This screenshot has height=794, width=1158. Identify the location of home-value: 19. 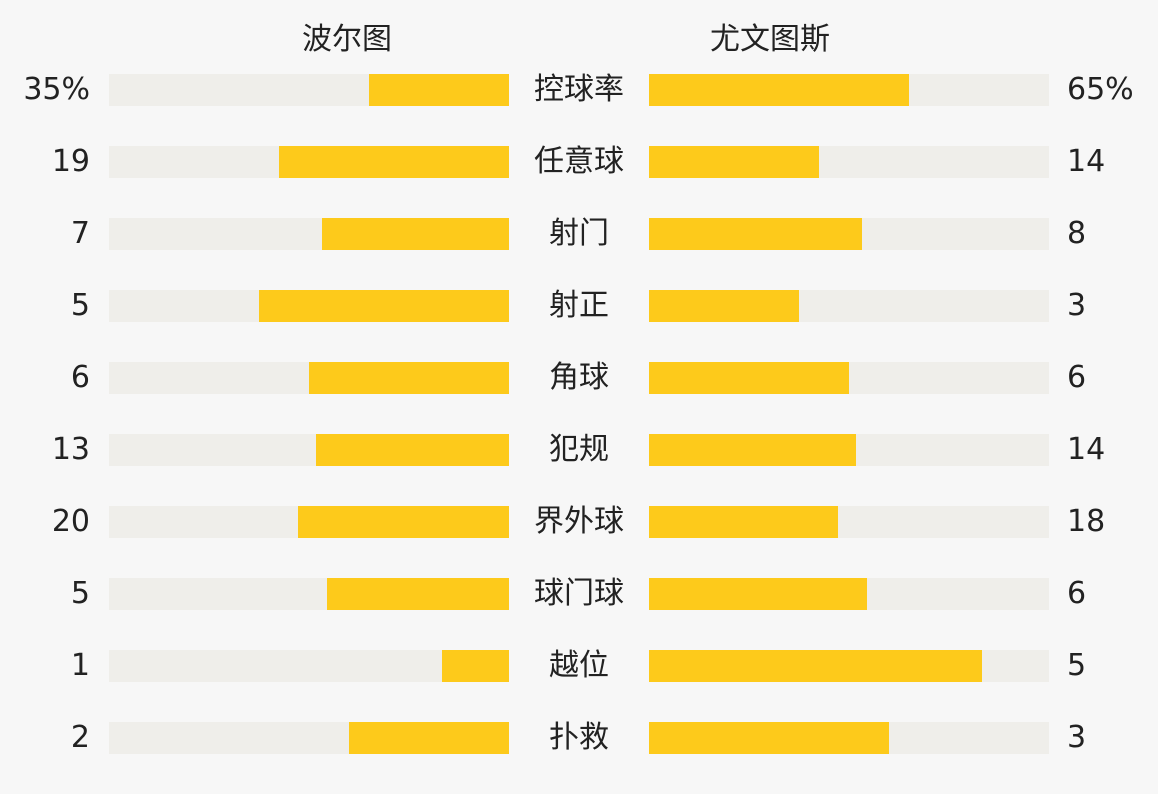
(70, 161).